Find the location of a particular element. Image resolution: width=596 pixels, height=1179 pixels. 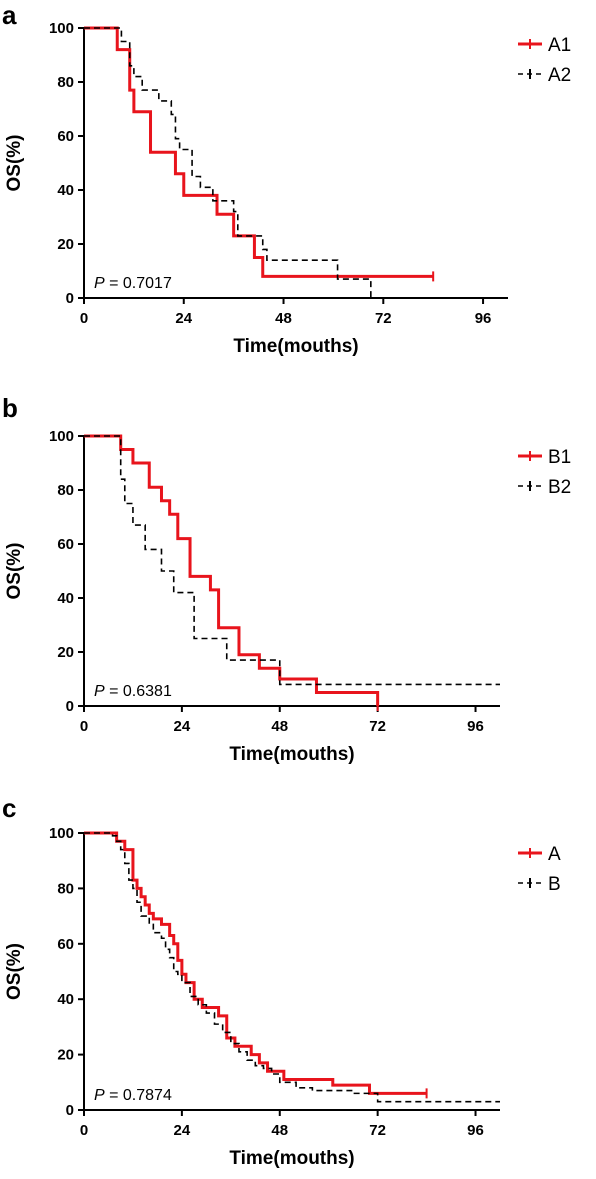

legend-label-A2: A2 is located at coordinates (559, 75).